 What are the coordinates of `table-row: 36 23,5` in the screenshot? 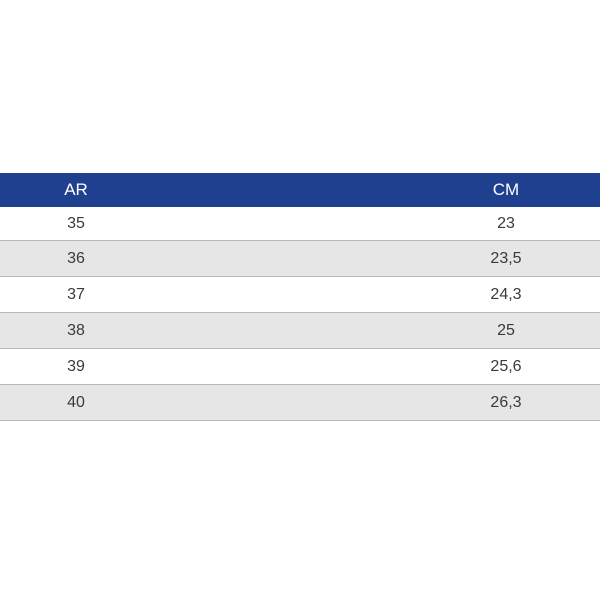 It's located at (300, 259).